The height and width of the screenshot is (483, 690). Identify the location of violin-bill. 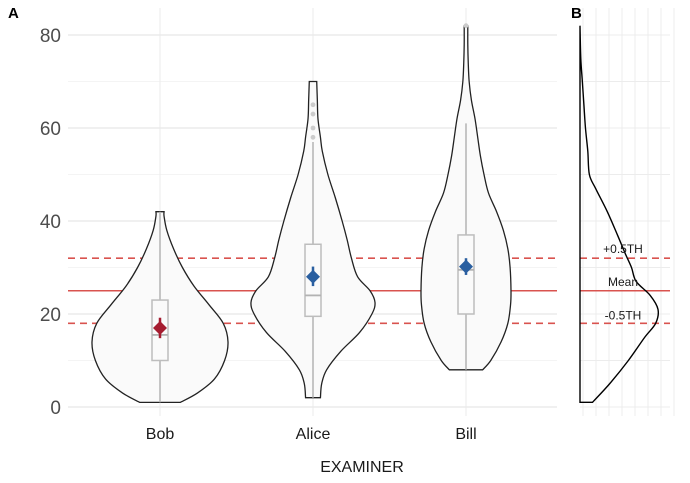
(466, 197).